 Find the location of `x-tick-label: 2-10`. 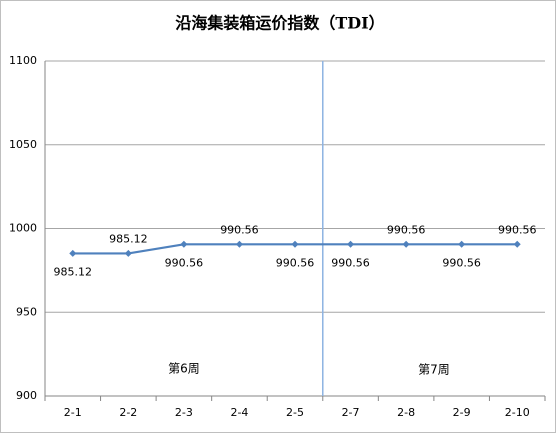

x-tick-label: 2-10 is located at coordinates (517, 412).